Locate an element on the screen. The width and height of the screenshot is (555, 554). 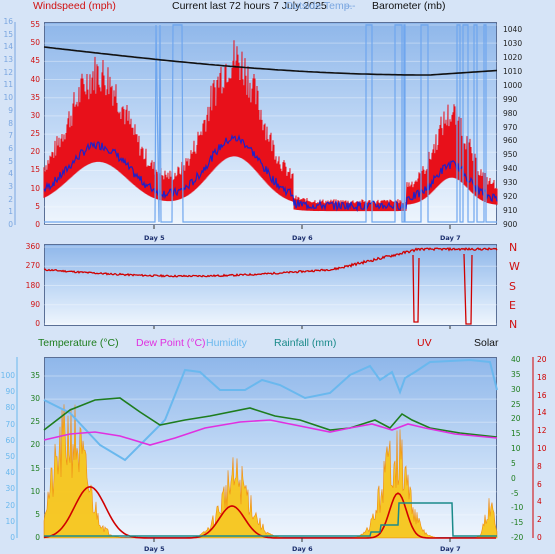
bottom-left-outer-tick: 30 is located at coordinates (10, 489).